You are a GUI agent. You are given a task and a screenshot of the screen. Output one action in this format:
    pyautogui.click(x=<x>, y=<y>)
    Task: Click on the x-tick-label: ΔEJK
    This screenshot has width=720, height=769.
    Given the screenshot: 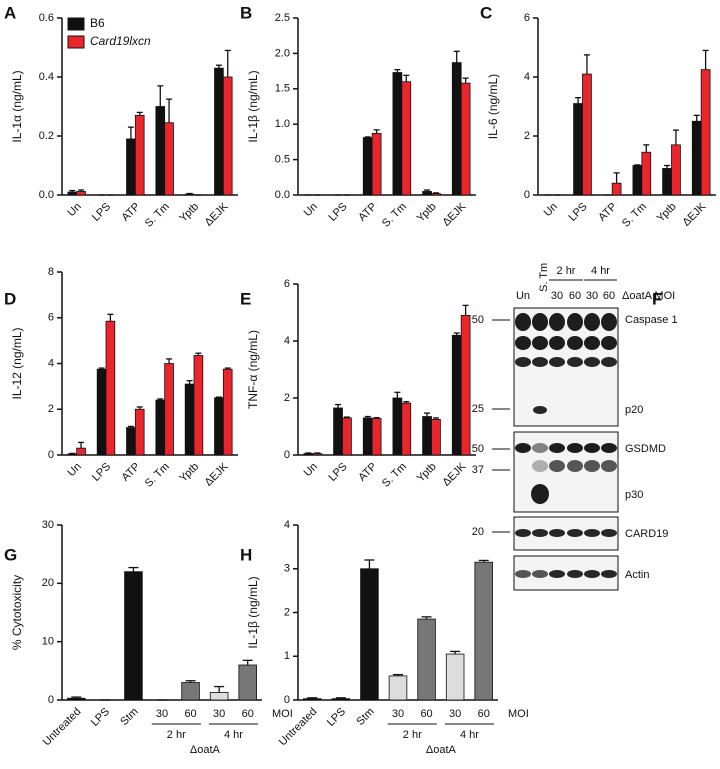 What is the action you would take?
    pyautogui.click(x=694, y=214)
    